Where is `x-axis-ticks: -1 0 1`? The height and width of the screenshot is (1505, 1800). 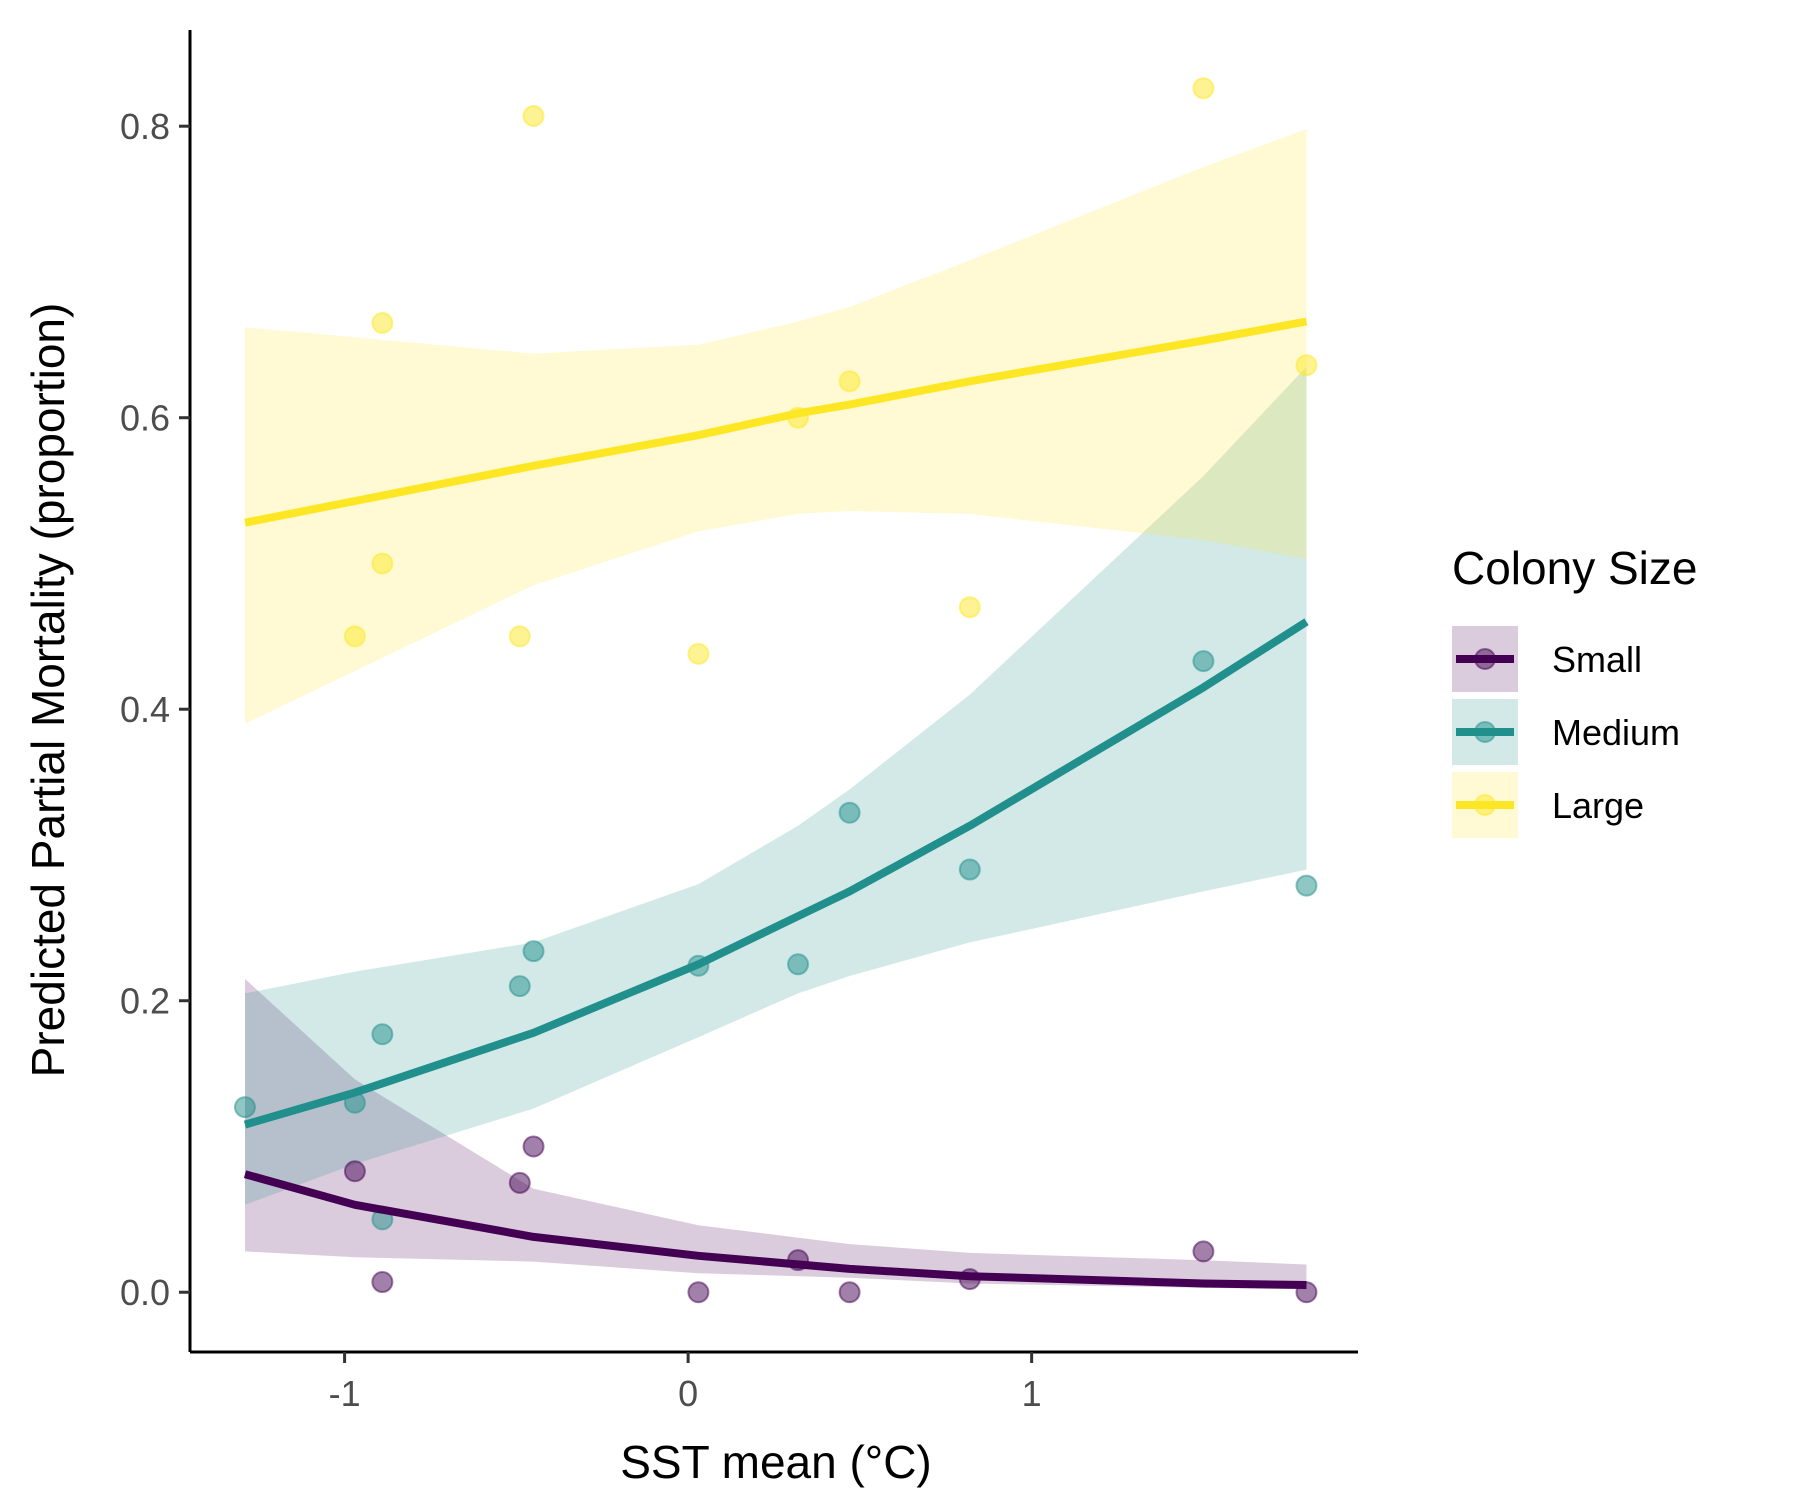 x-axis-ticks: -1 0 1 is located at coordinates (685, 1383).